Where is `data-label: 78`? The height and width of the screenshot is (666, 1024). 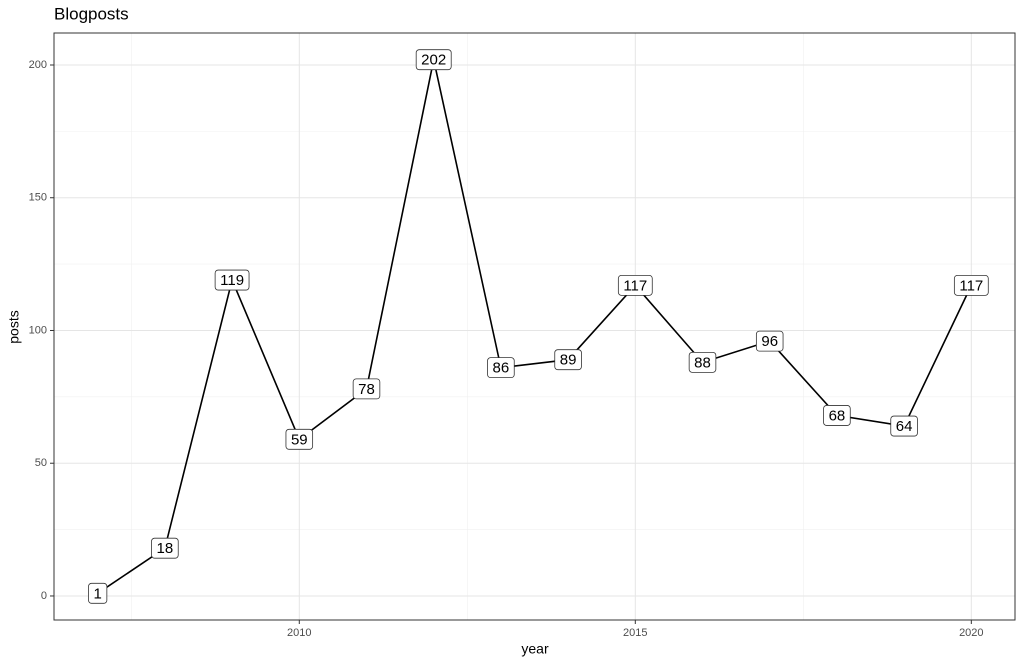 data-label: 78 is located at coordinates (366, 389).